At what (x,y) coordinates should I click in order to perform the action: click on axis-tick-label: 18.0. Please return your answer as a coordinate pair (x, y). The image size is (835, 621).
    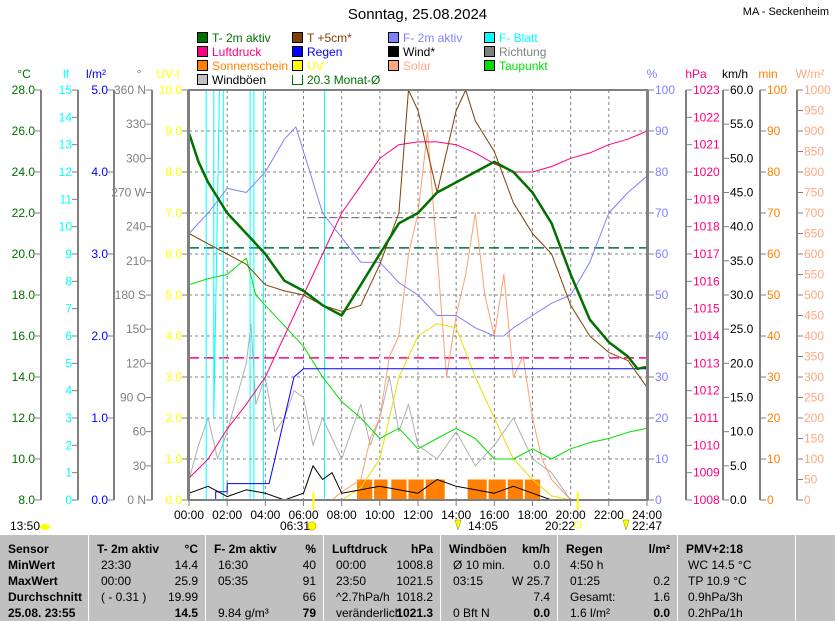
    Looking at the image, I should click on (24, 295).